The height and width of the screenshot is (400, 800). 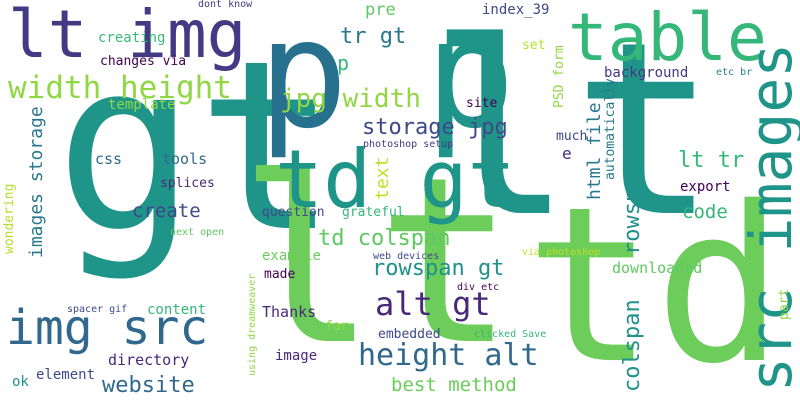 What do you see at coordinates (657, 268) in the screenshot?
I see `word-downloaded: downloaded` at bounding box center [657, 268].